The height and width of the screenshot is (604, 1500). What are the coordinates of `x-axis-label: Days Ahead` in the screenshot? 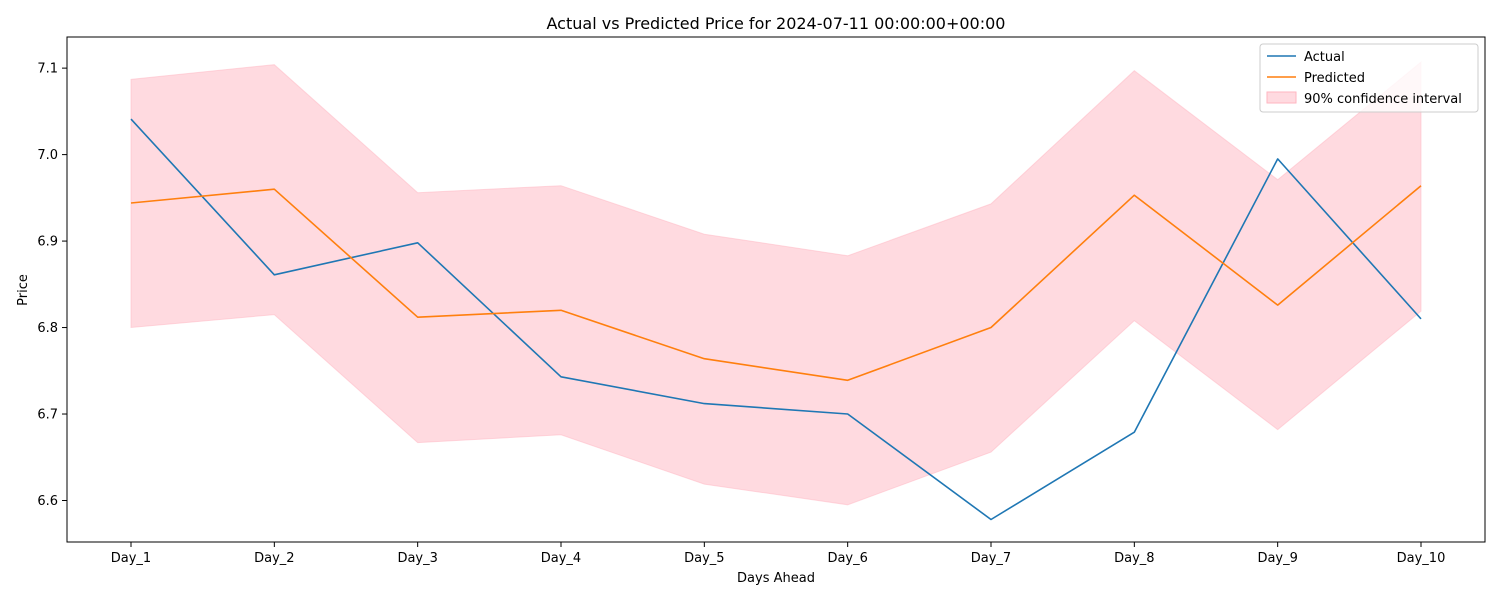 It's located at (776, 578).